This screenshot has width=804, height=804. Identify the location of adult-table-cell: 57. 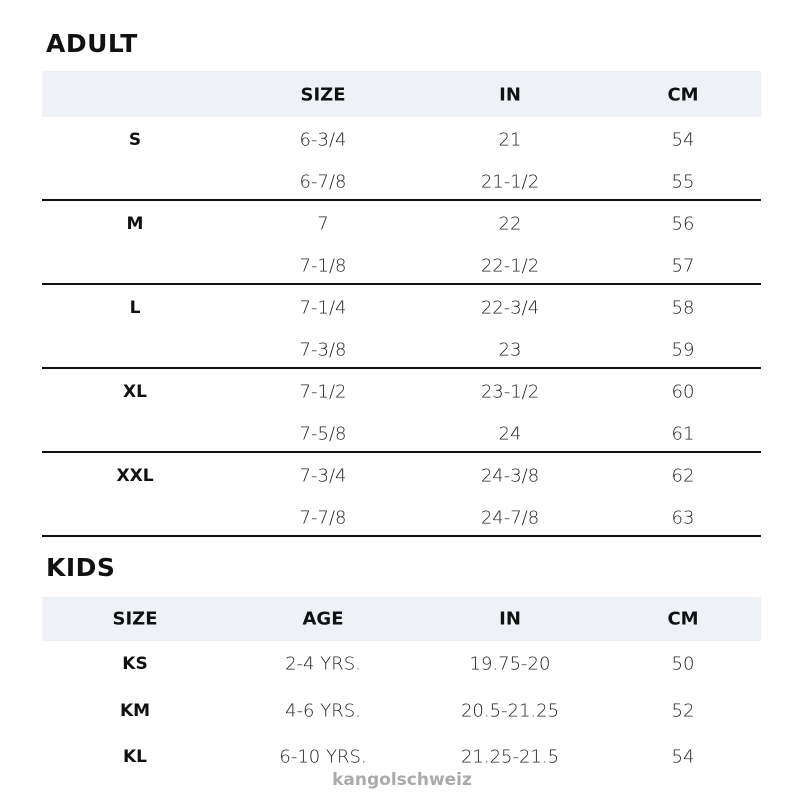
(683, 266).